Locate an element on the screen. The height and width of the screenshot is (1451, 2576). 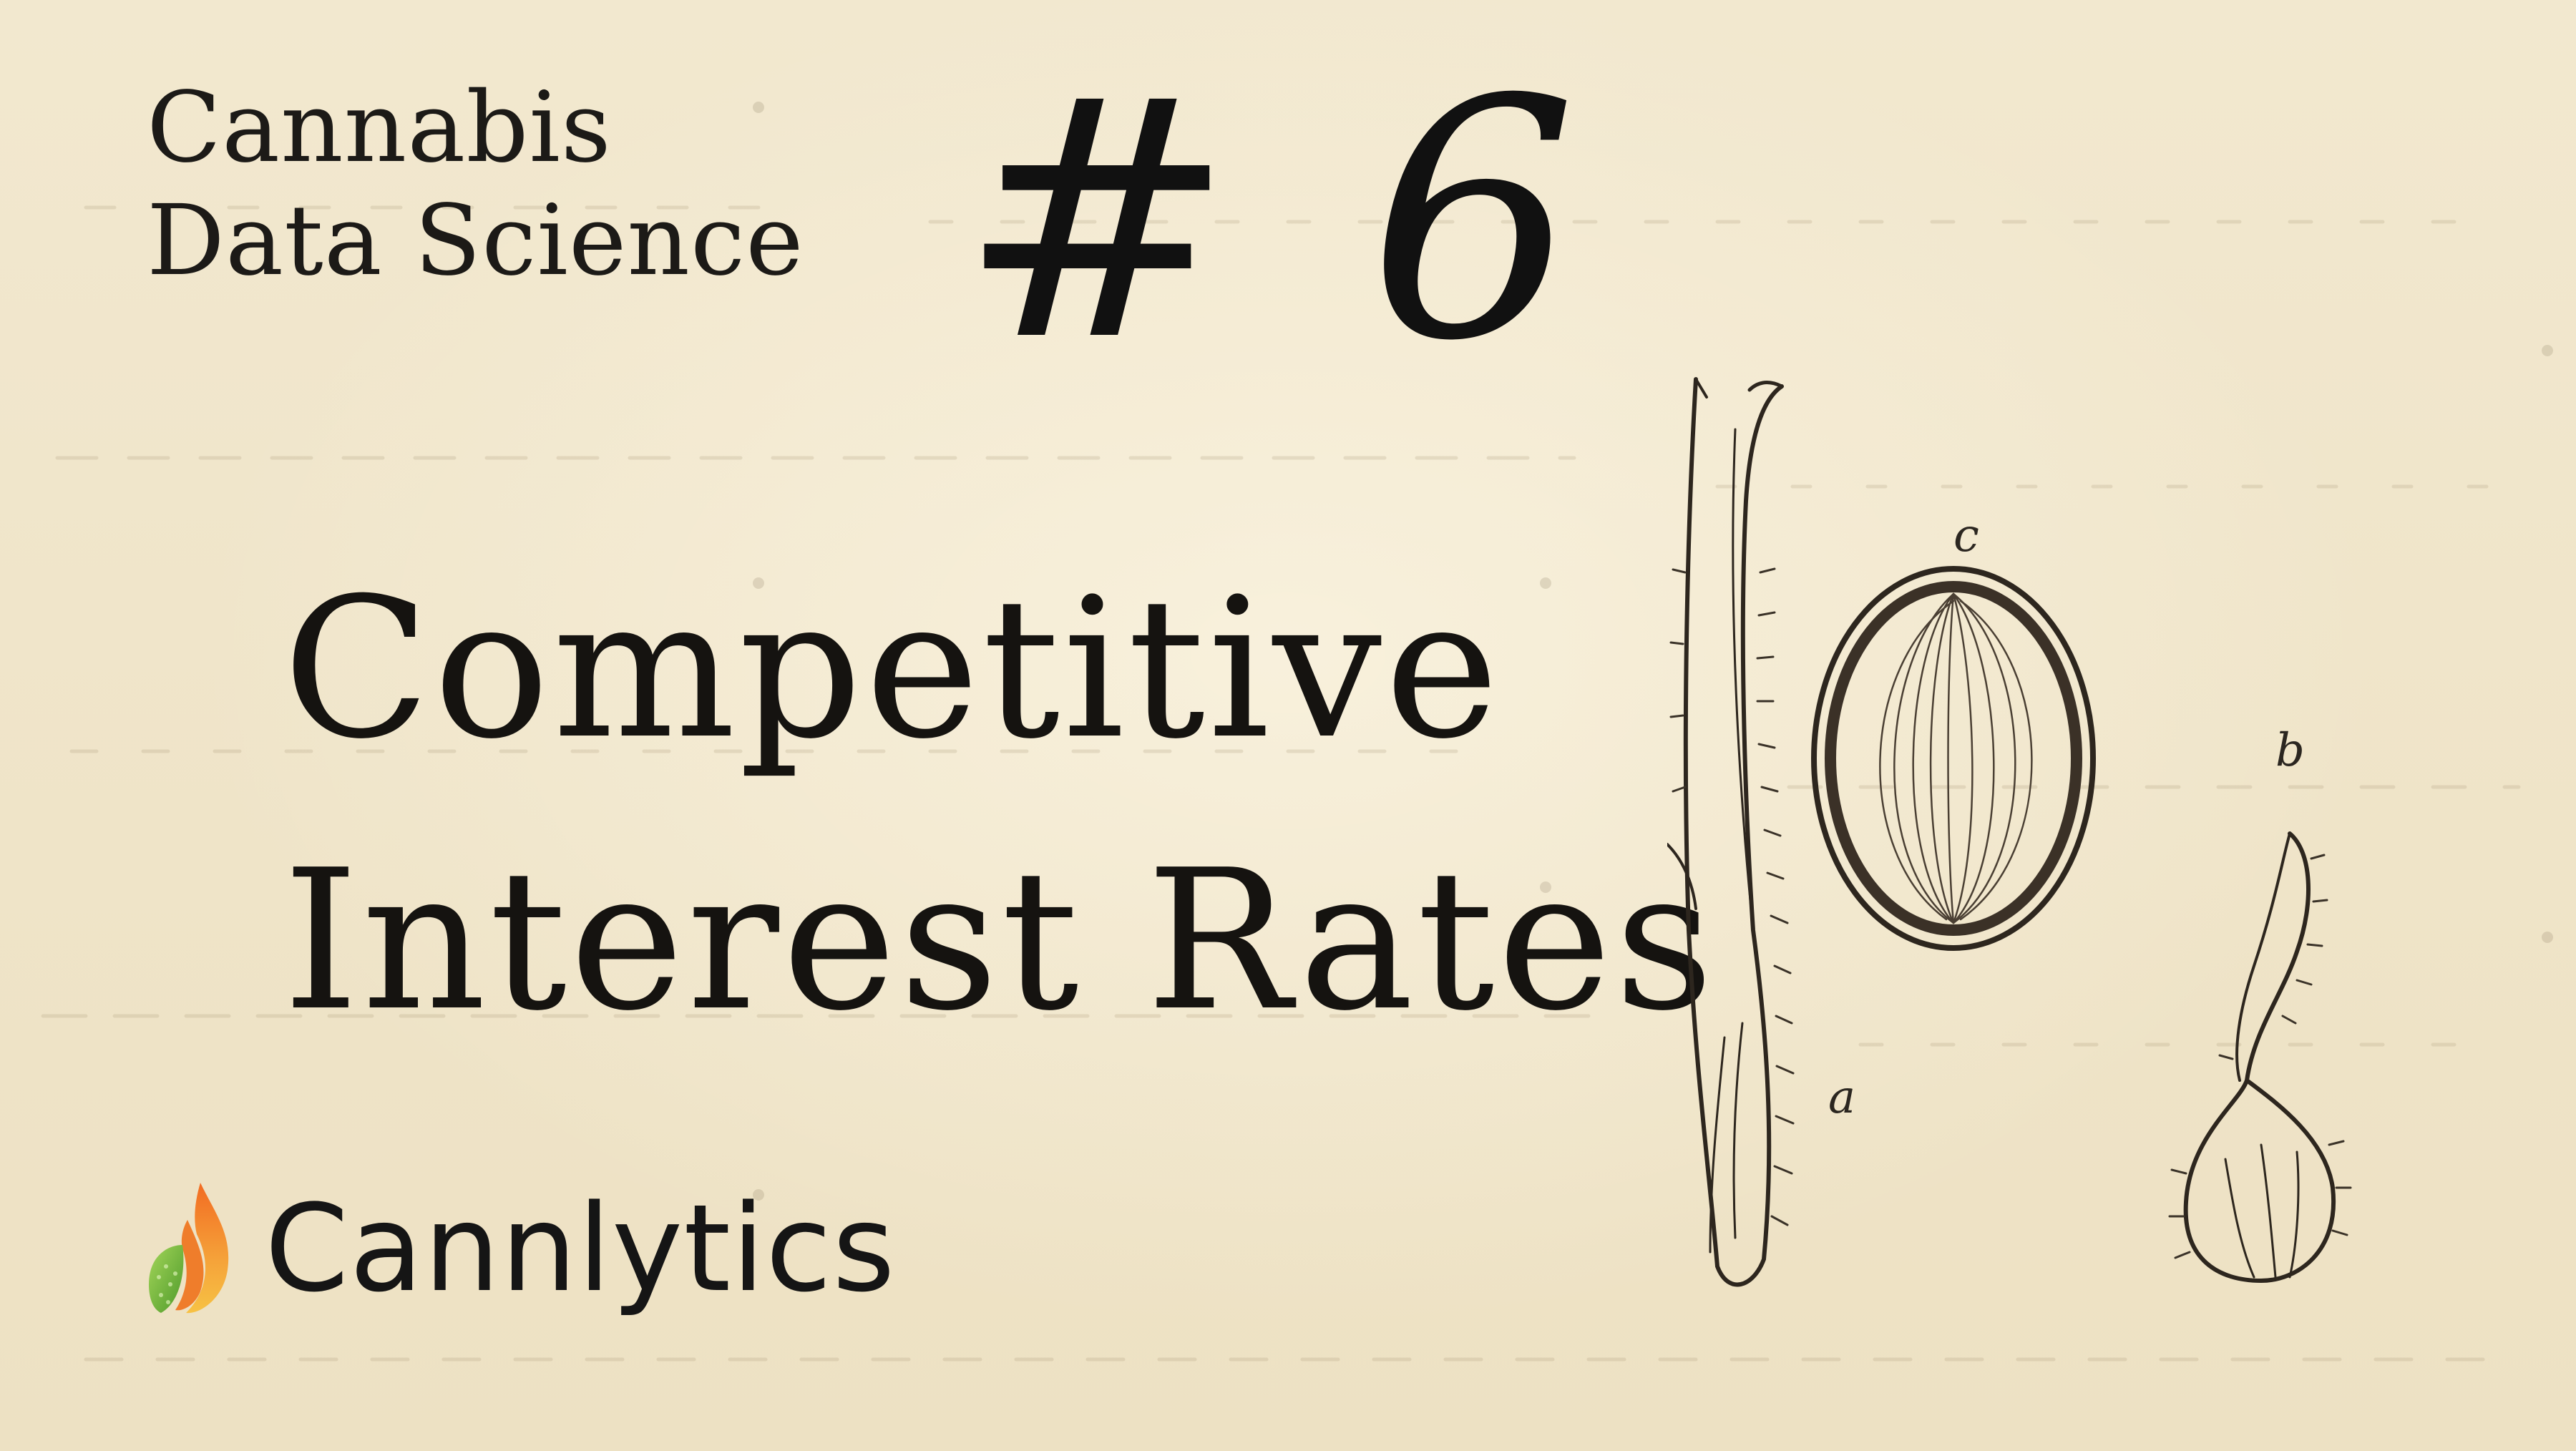
series-title-line2: Data Science is located at coordinates (475, 241).